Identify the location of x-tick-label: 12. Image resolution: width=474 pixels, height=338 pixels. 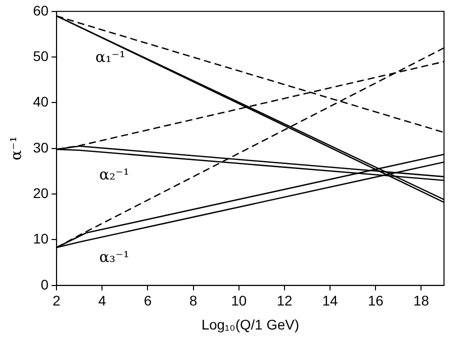
(284, 300).